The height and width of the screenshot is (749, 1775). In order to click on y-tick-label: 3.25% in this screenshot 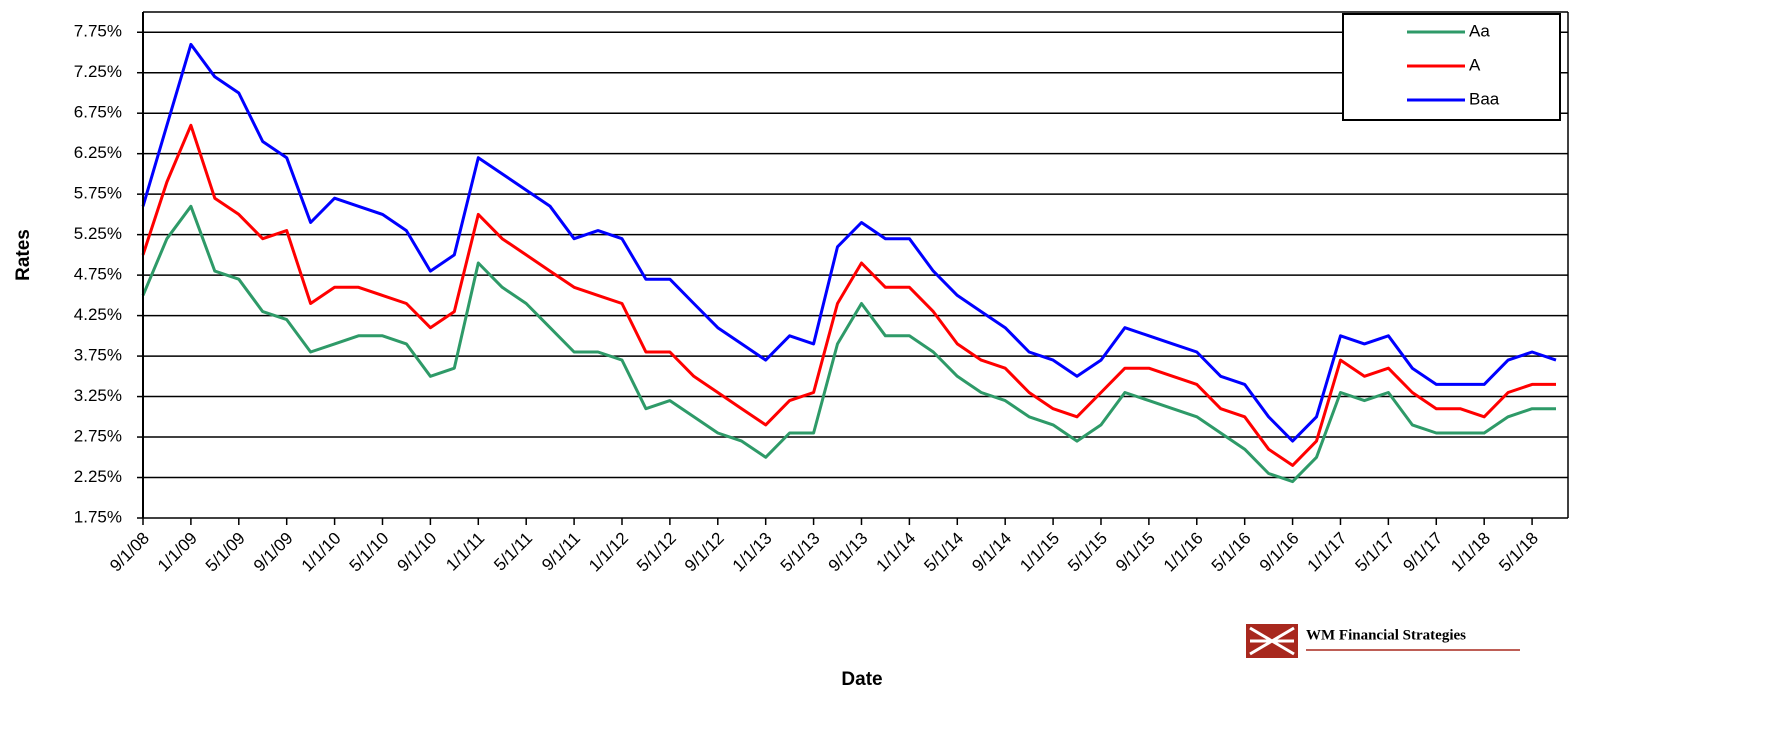, I will do `click(98, 395)`.